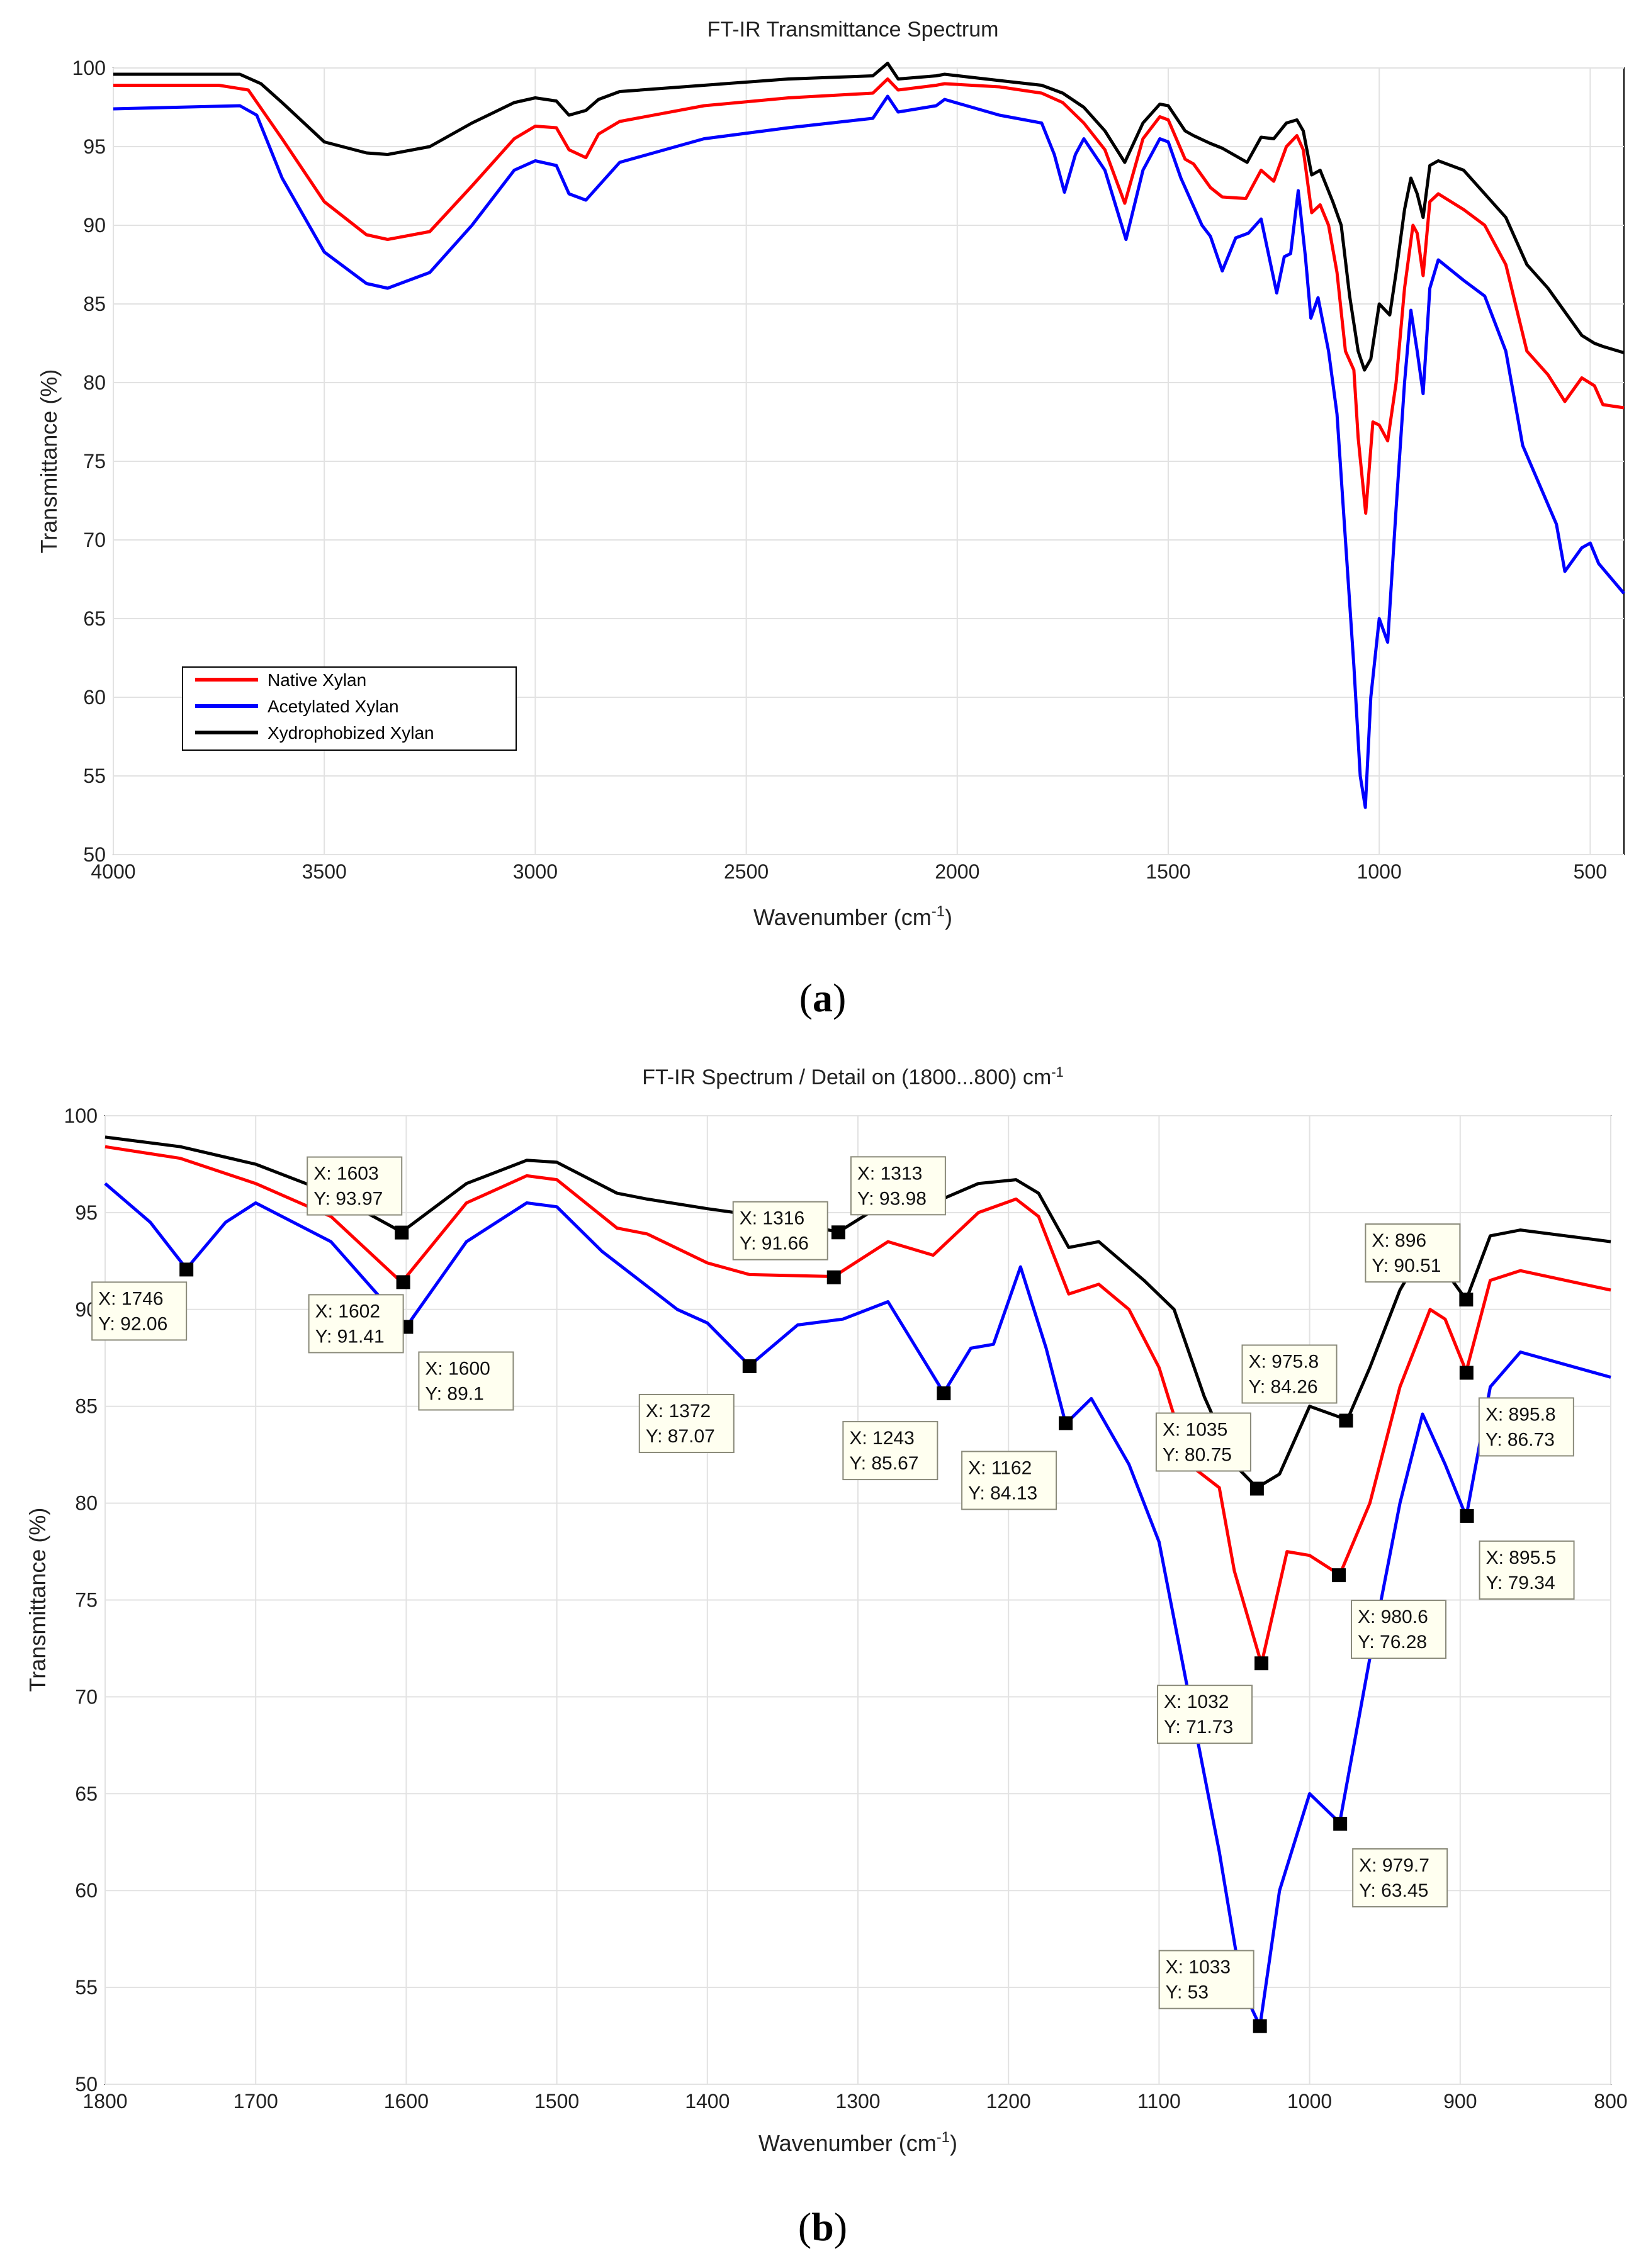  I want to click on datatip-y: Y: 92.06, so click(132, 1324).